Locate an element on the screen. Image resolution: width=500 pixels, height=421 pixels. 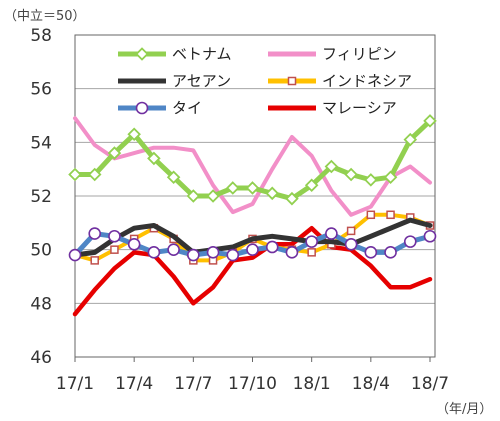
legend-label: タイ is located at coordinates (187, 108).